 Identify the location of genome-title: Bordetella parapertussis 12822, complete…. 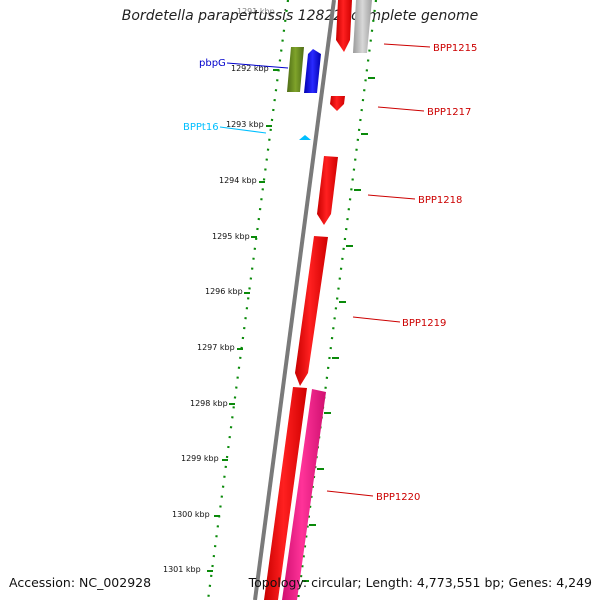
(300, 16).